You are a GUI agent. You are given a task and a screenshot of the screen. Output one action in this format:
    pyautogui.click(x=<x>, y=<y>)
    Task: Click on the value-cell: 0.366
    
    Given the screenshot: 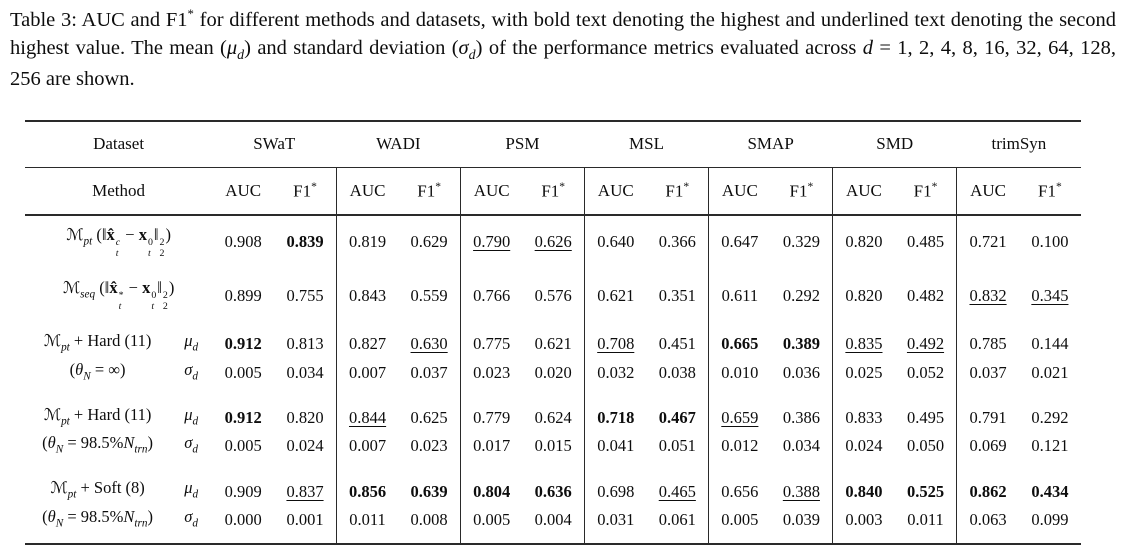 What is the action you would take?
    pyautogui.click(x=677, y=242)
    